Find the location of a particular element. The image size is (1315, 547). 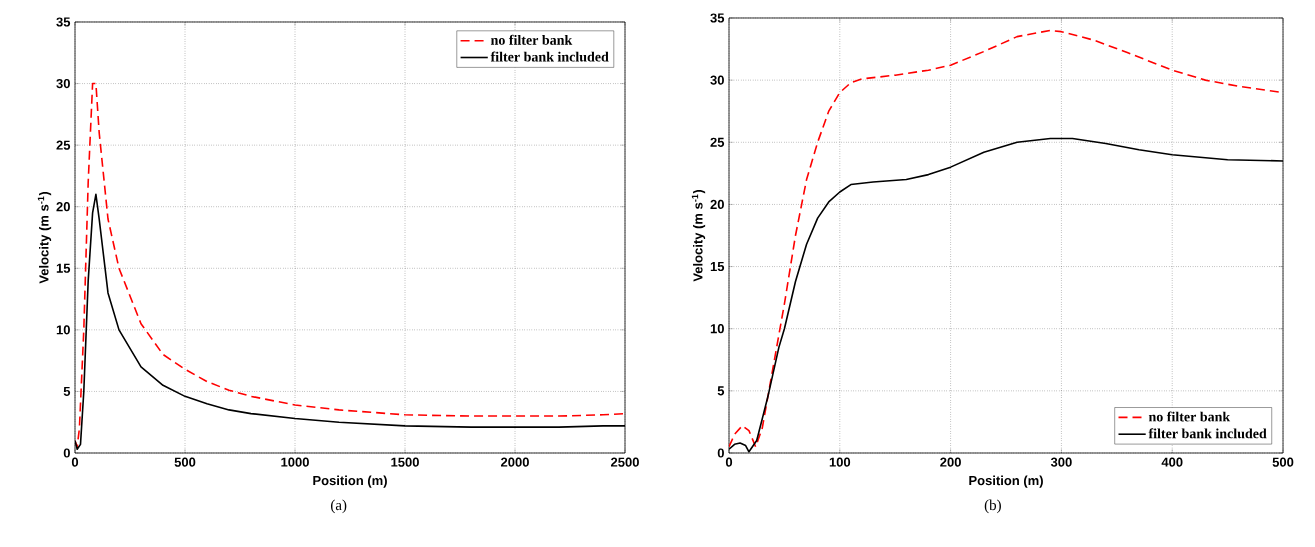

x-tick-label: 200 is located at coordinates (950, 462).